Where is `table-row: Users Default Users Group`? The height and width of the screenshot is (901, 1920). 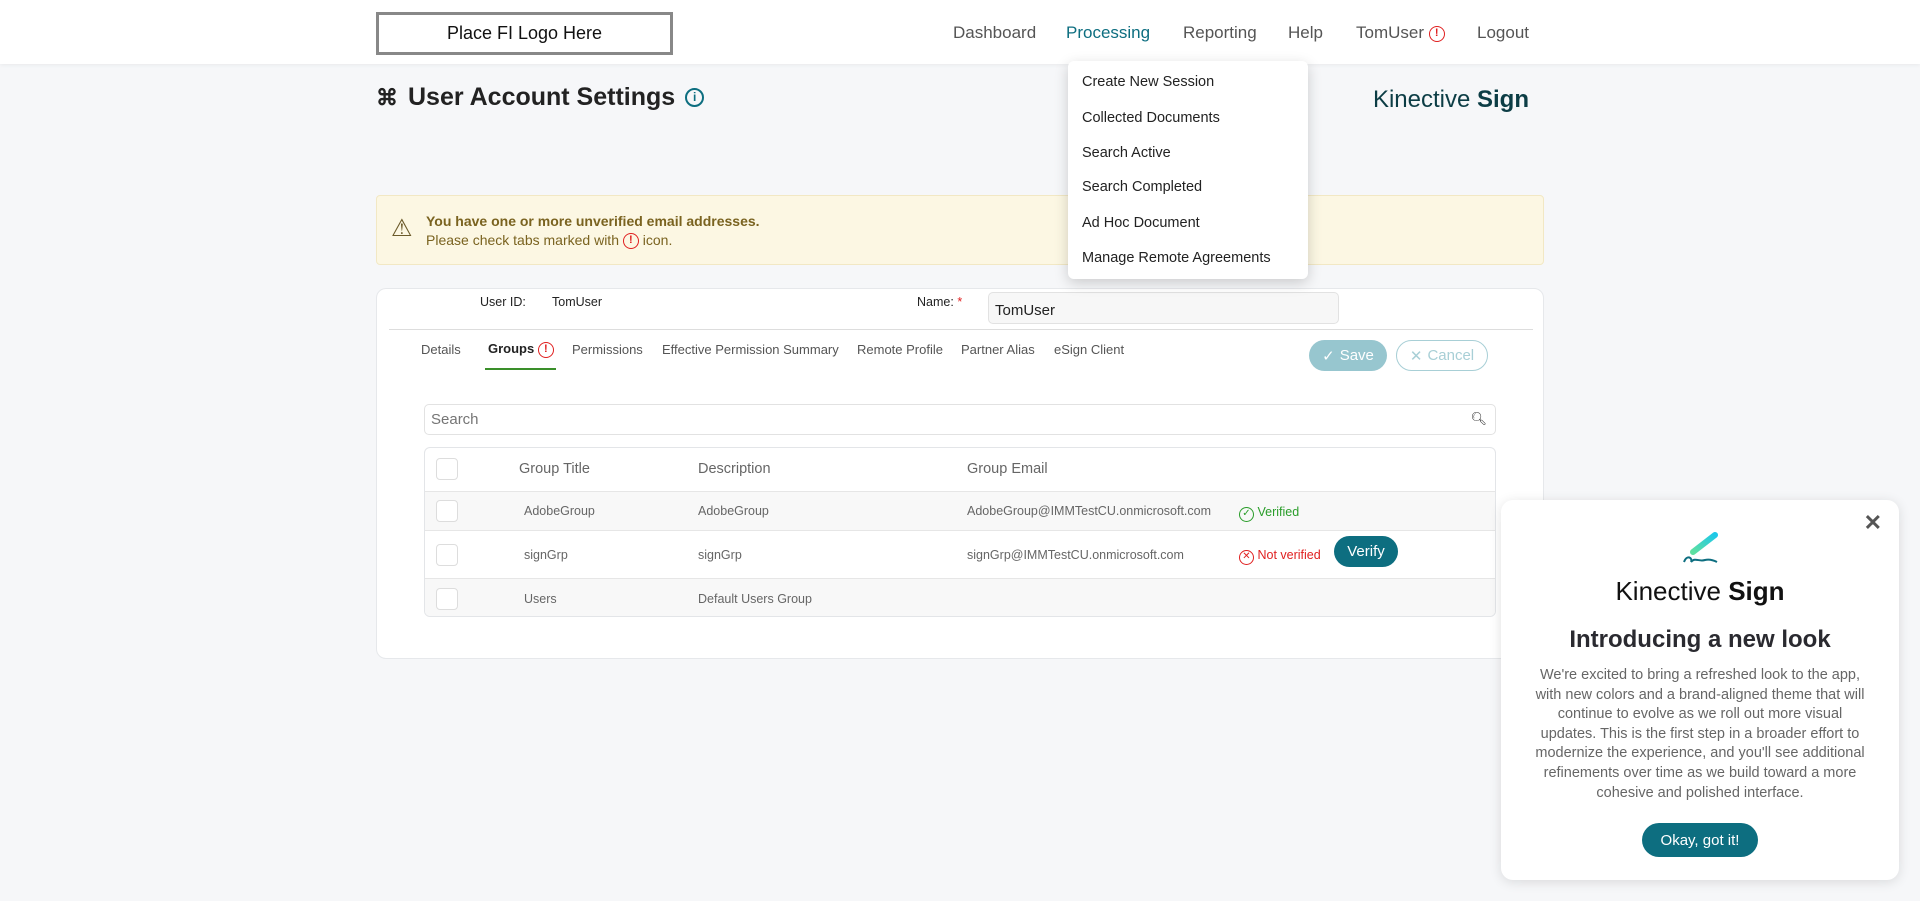 table-row: Users Default Users Group is located at coordinates (960, 597).